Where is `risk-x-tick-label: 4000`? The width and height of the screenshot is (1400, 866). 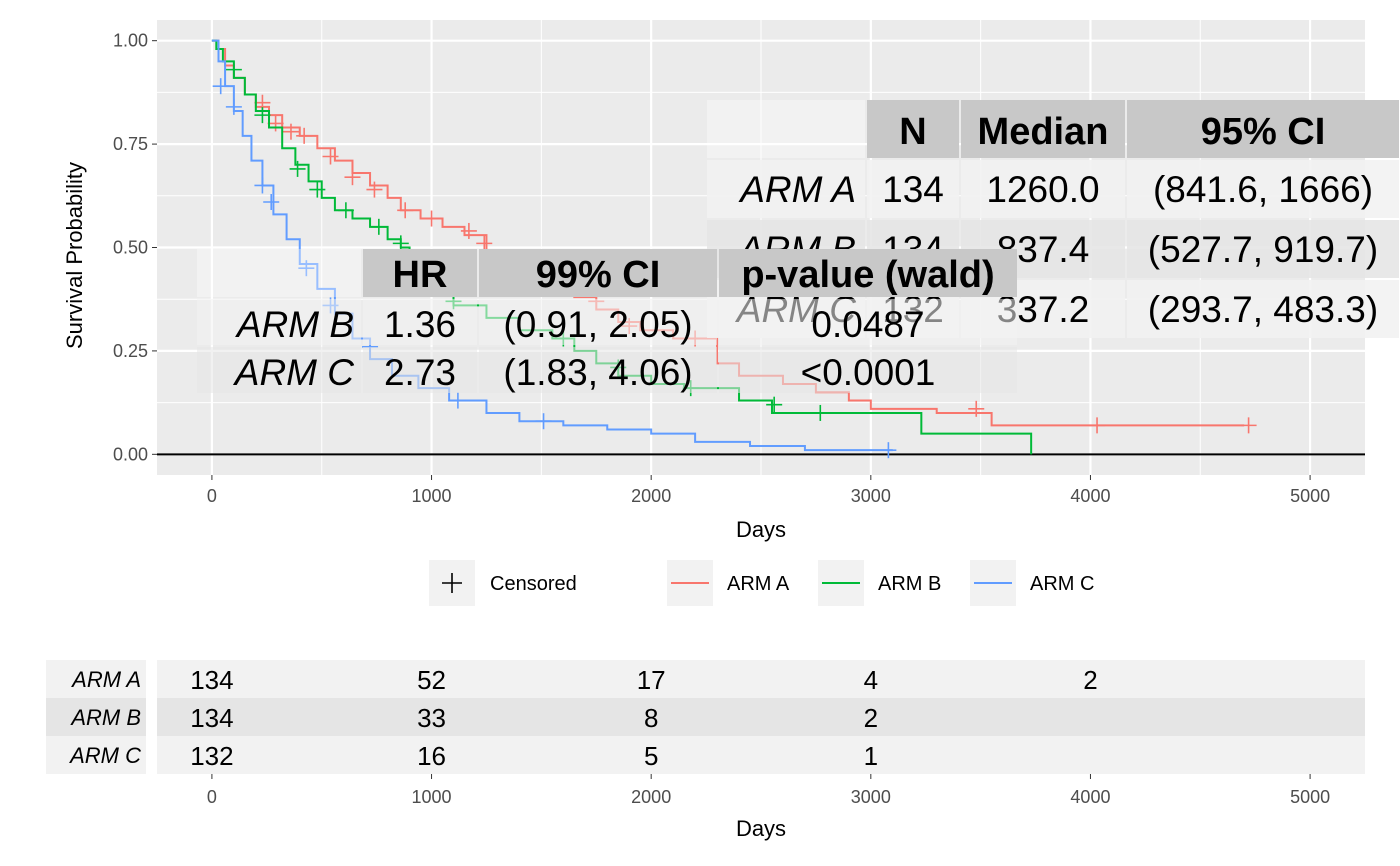 risk-x-tick-label: 4000 is located at coordinates (1090, 797).